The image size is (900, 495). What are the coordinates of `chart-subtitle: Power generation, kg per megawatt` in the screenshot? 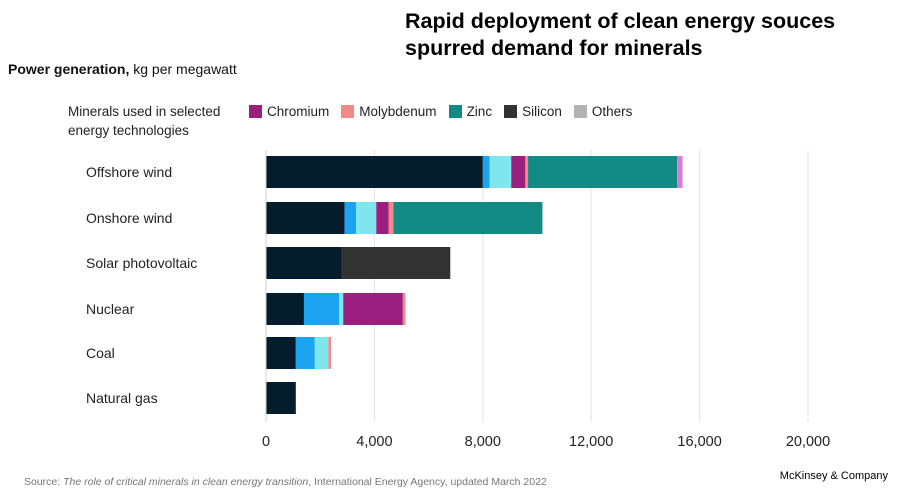 It's located at (122, 69).